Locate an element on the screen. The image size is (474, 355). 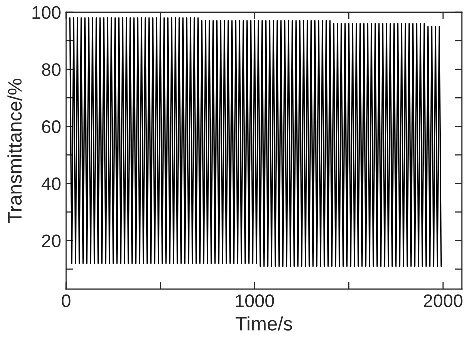
y-tick-label: 60 is located at coordinates (51, 127).